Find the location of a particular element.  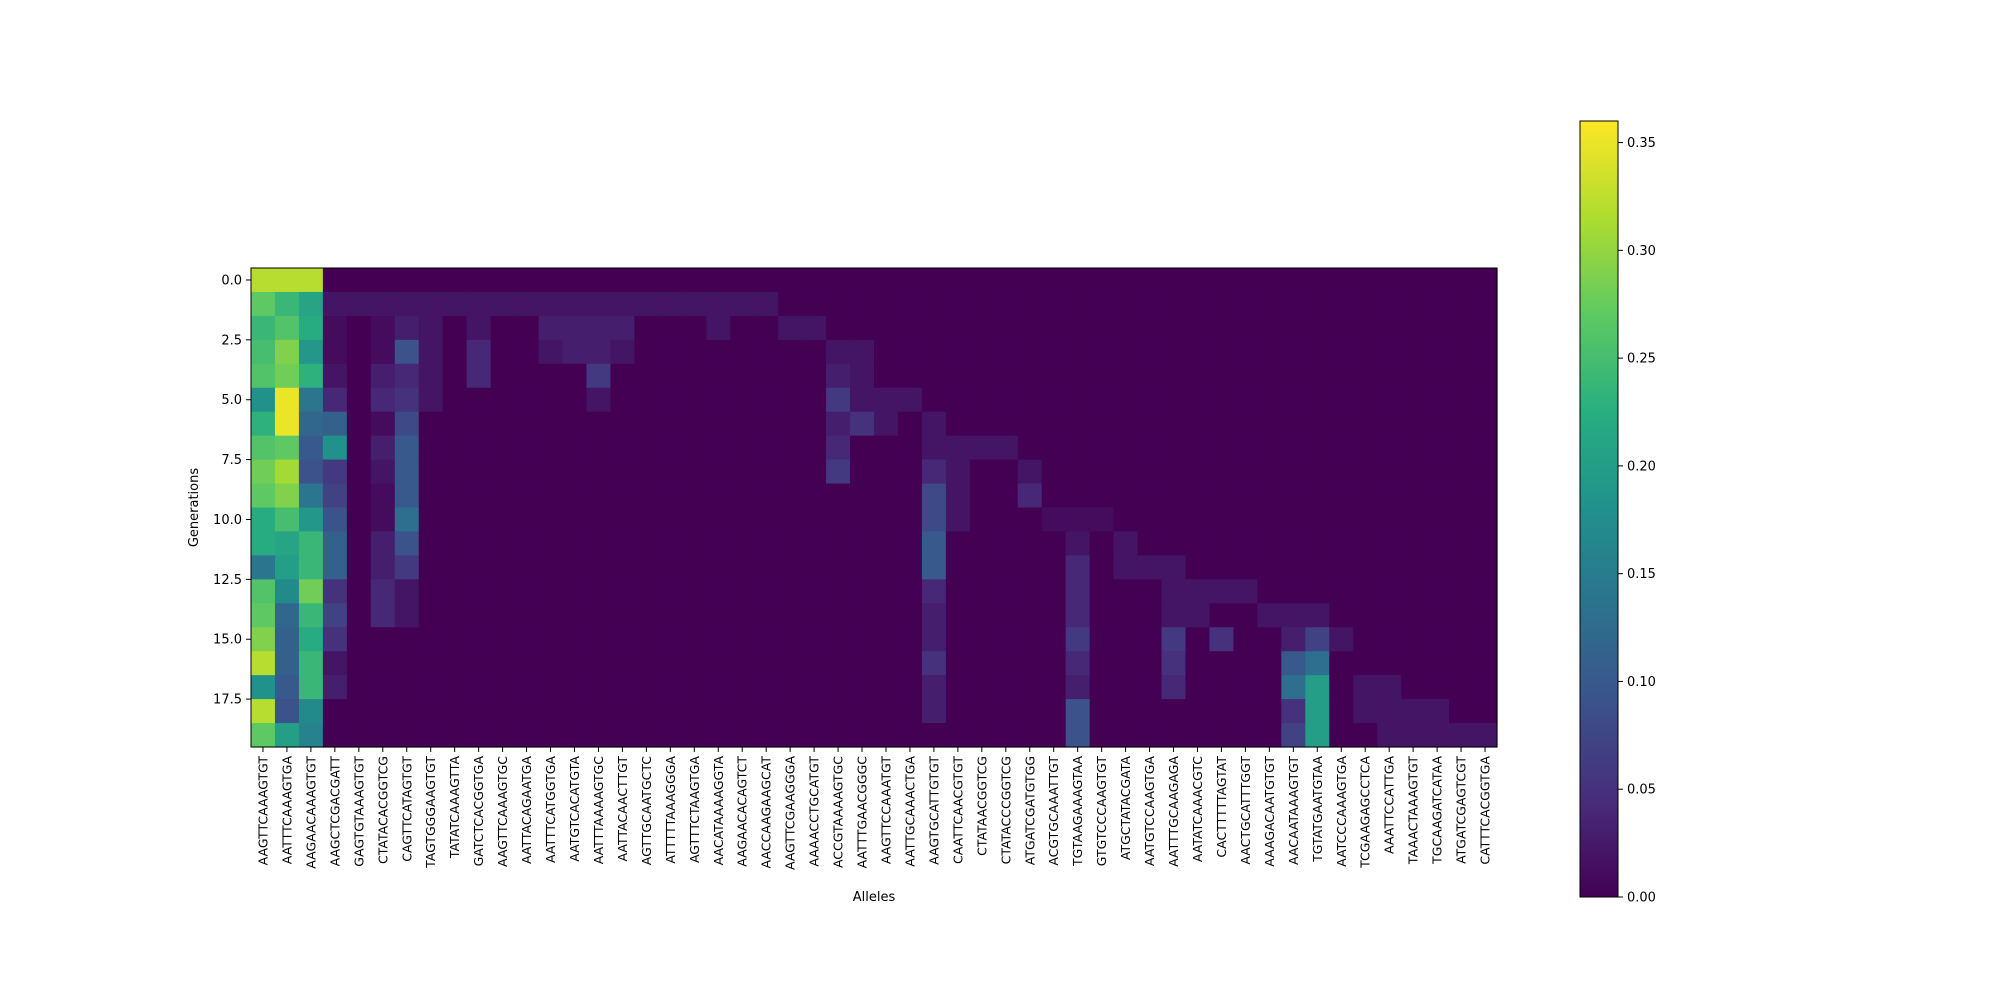

colorbar-tick-label: 0.20 is located at coordinates (1641, 466).